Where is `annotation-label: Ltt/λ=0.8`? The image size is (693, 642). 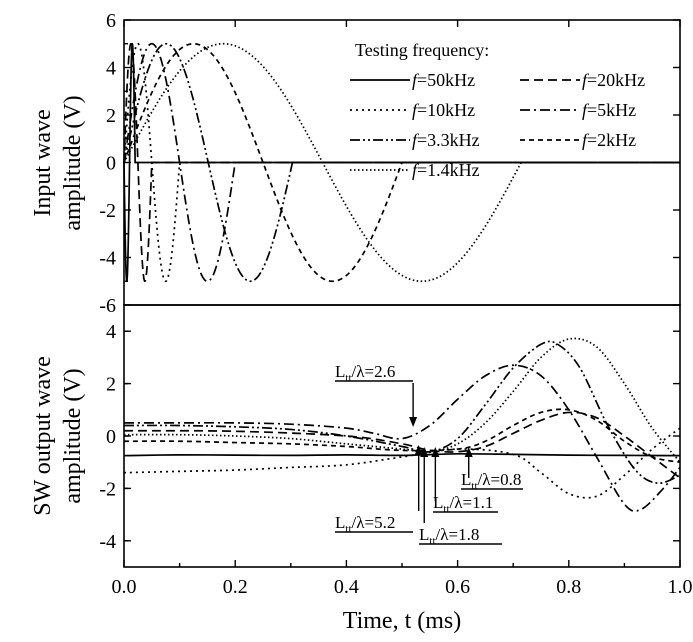
annotation-label: Ltt/λ=0.8 is located at coordinates (491, 481).